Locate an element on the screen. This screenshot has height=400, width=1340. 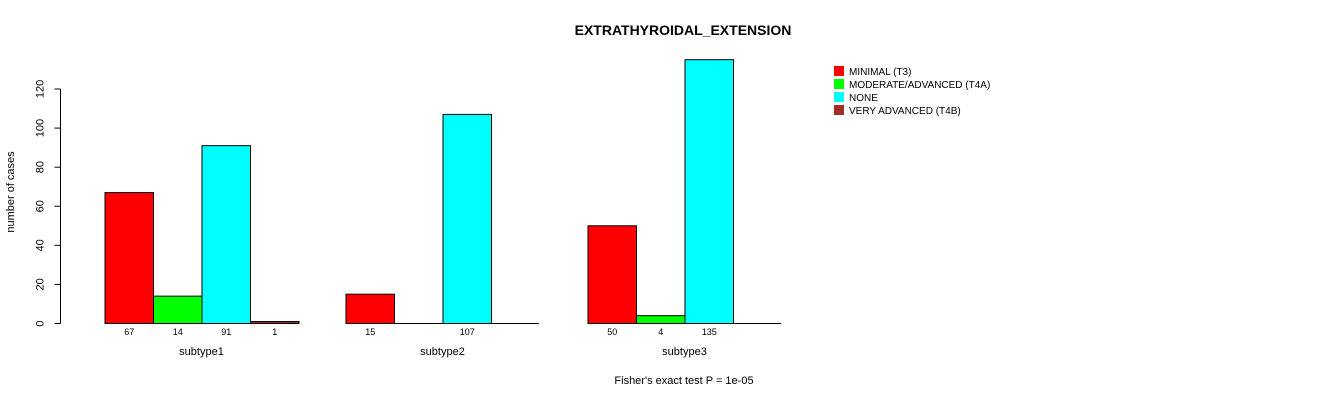
legend-item: MINIMAL (T3) is located at coordinates (872, 72).